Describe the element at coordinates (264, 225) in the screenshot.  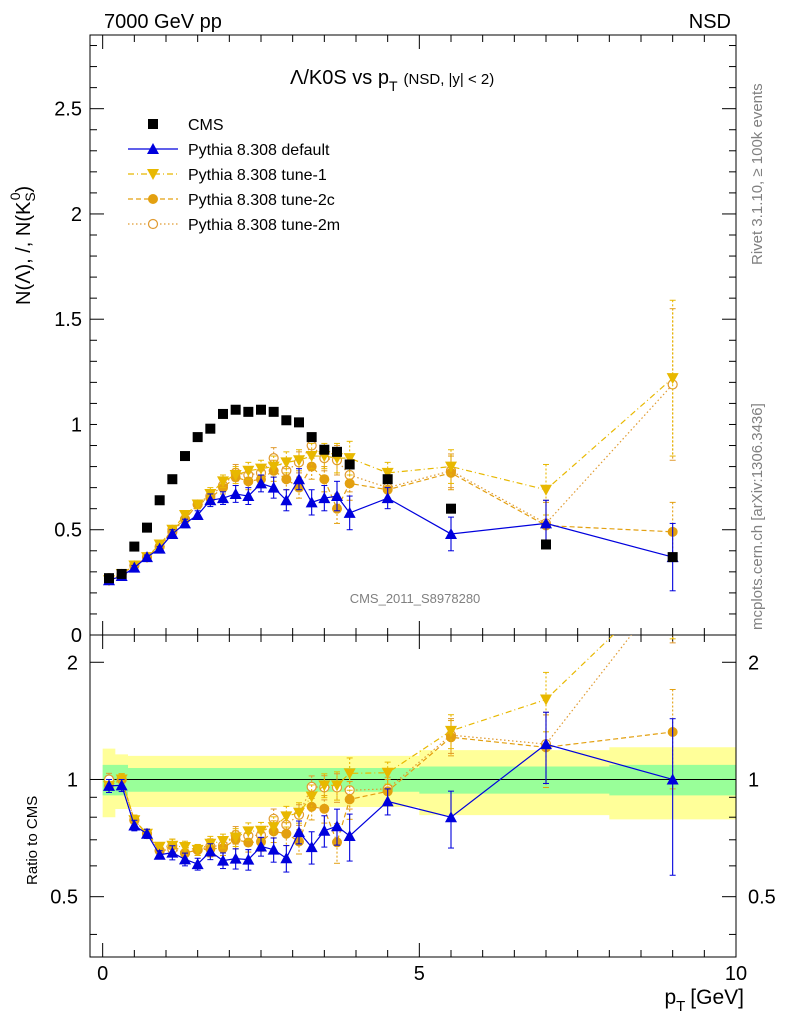
I see `legend-label: Pythia 8.308 tune-2m` at that location.